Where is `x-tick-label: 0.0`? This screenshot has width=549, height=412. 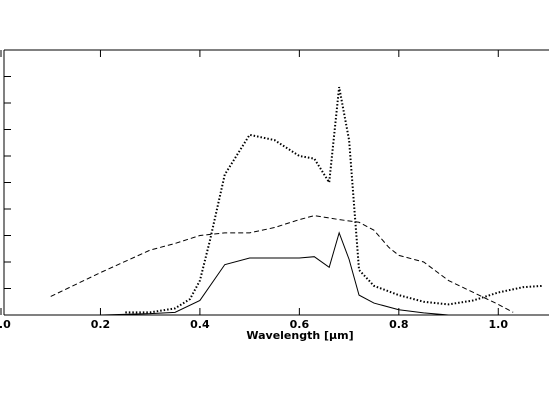 x-tick-label: 0.0 is located at coordinates (5, 324).